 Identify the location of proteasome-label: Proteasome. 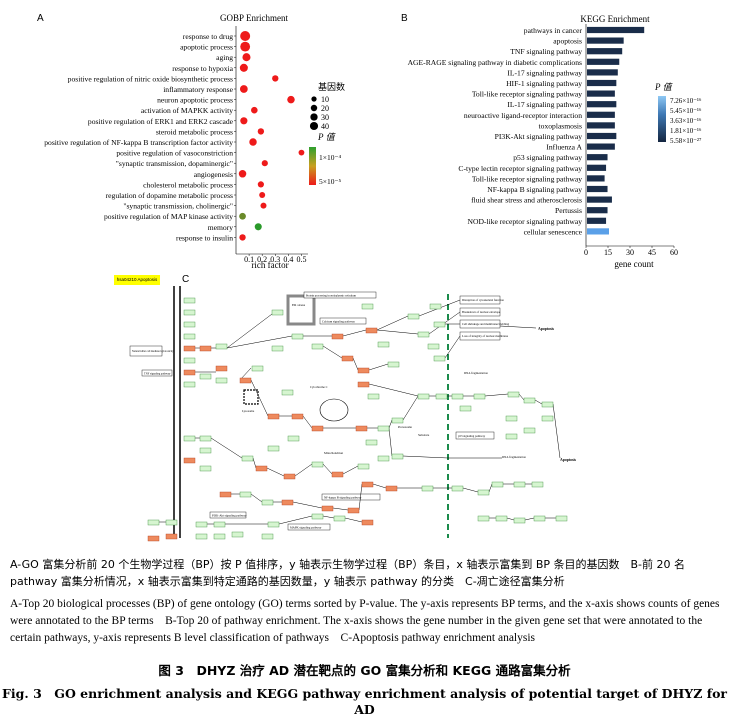
(405, 427).